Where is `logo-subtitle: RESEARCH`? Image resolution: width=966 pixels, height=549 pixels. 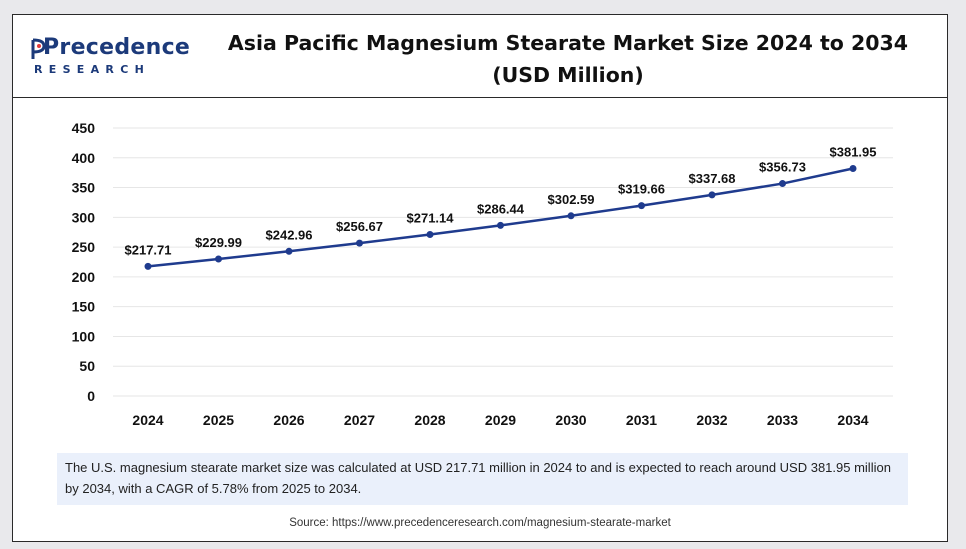 logo-subtitle: RESEARCH is located at coordinates (92, 69).